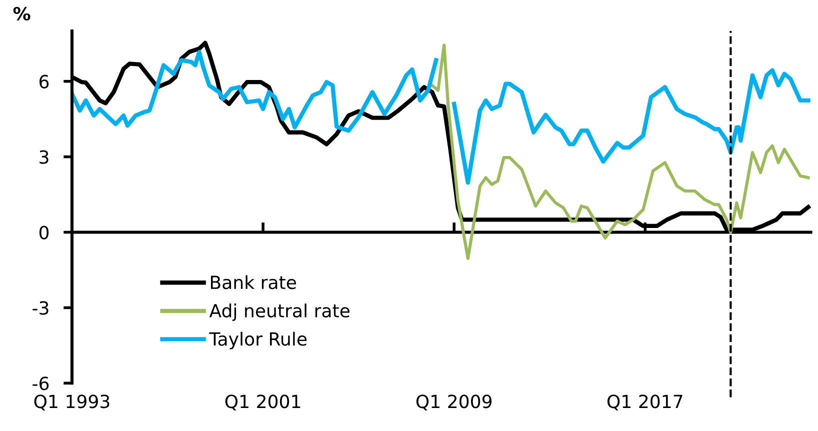 This screenshot has width=818, height=431. Describe the element at coordinates (44, 157) in the screenshot. I see `y-tick-label: 3` at that location.